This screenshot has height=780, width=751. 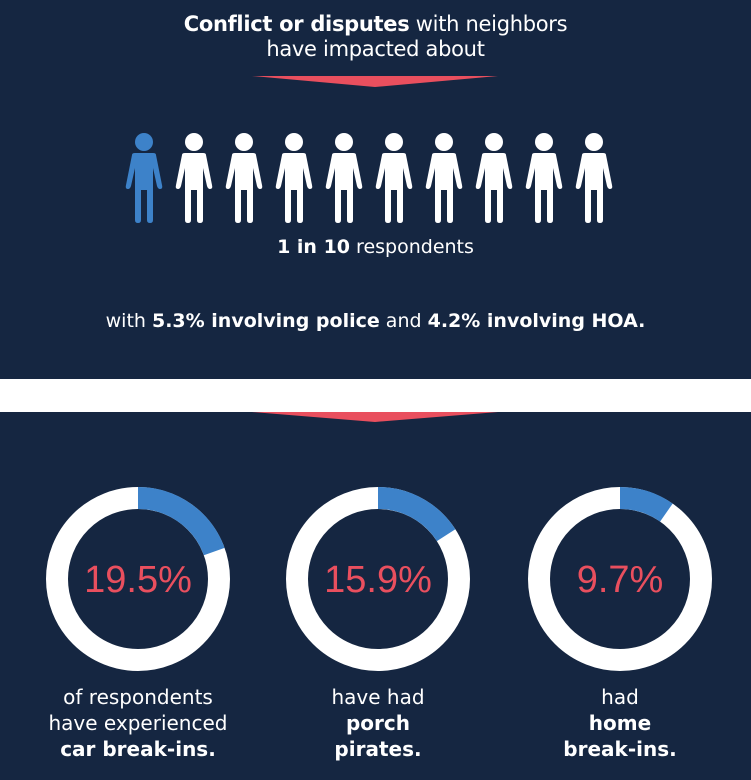 I want to click on donut-value-label: 15.9%, so click(x=378, y=580).